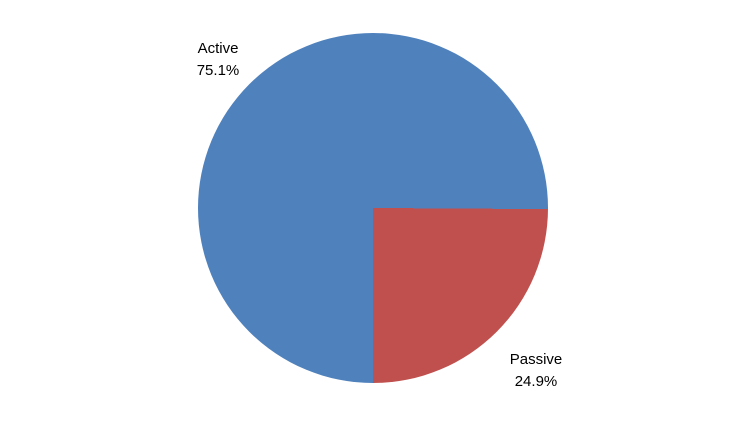  I want to click on slice-label-passive: Passive 24.9%, so click(536, 371).